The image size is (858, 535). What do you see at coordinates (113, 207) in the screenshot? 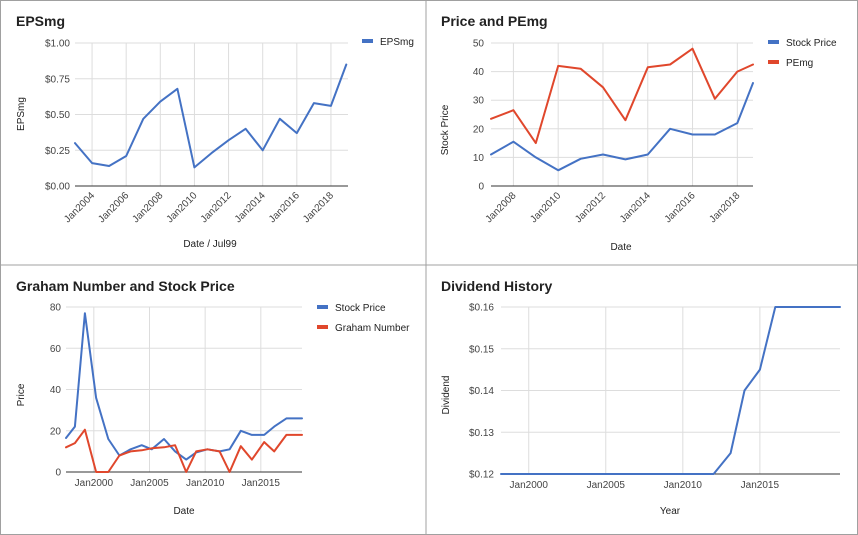
I see `x-tick-label: Jan2006` at bounding box center [113, 207].